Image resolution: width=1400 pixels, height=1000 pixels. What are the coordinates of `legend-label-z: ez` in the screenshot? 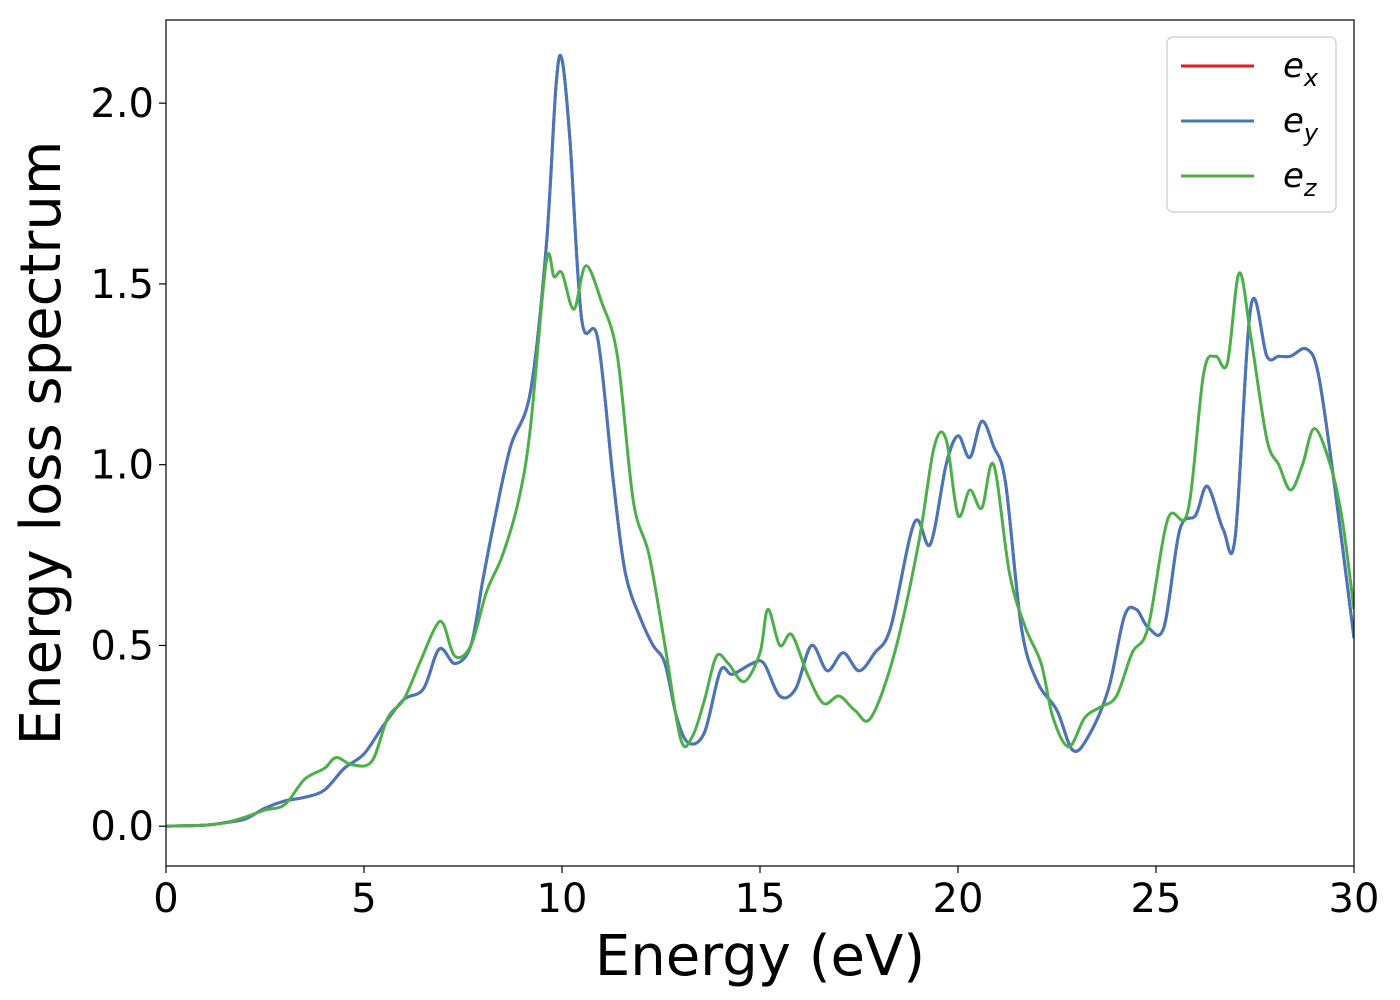 It's located at (1300, 179).